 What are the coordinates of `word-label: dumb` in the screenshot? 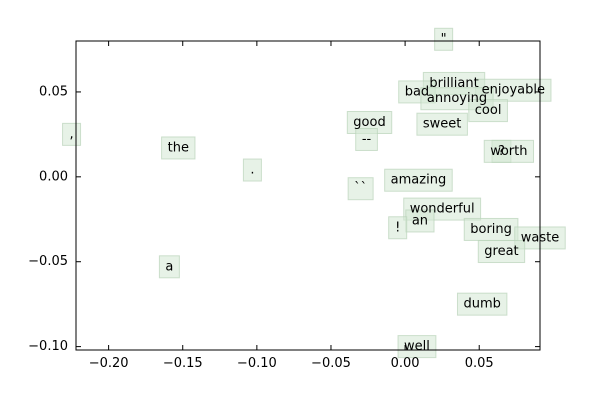 It's located at (481, 304).